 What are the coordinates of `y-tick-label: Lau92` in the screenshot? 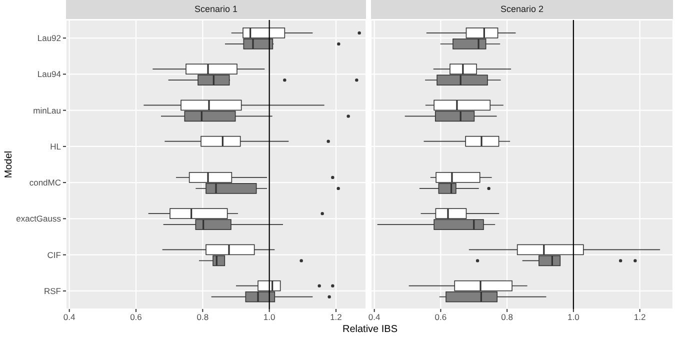 It's located at (49, 38).